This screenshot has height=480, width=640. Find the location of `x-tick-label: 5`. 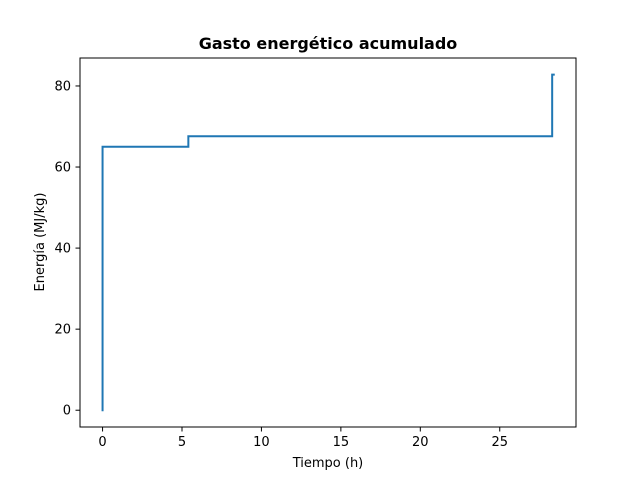

x-tick-label: 5 is located at coordinates (182, 442).